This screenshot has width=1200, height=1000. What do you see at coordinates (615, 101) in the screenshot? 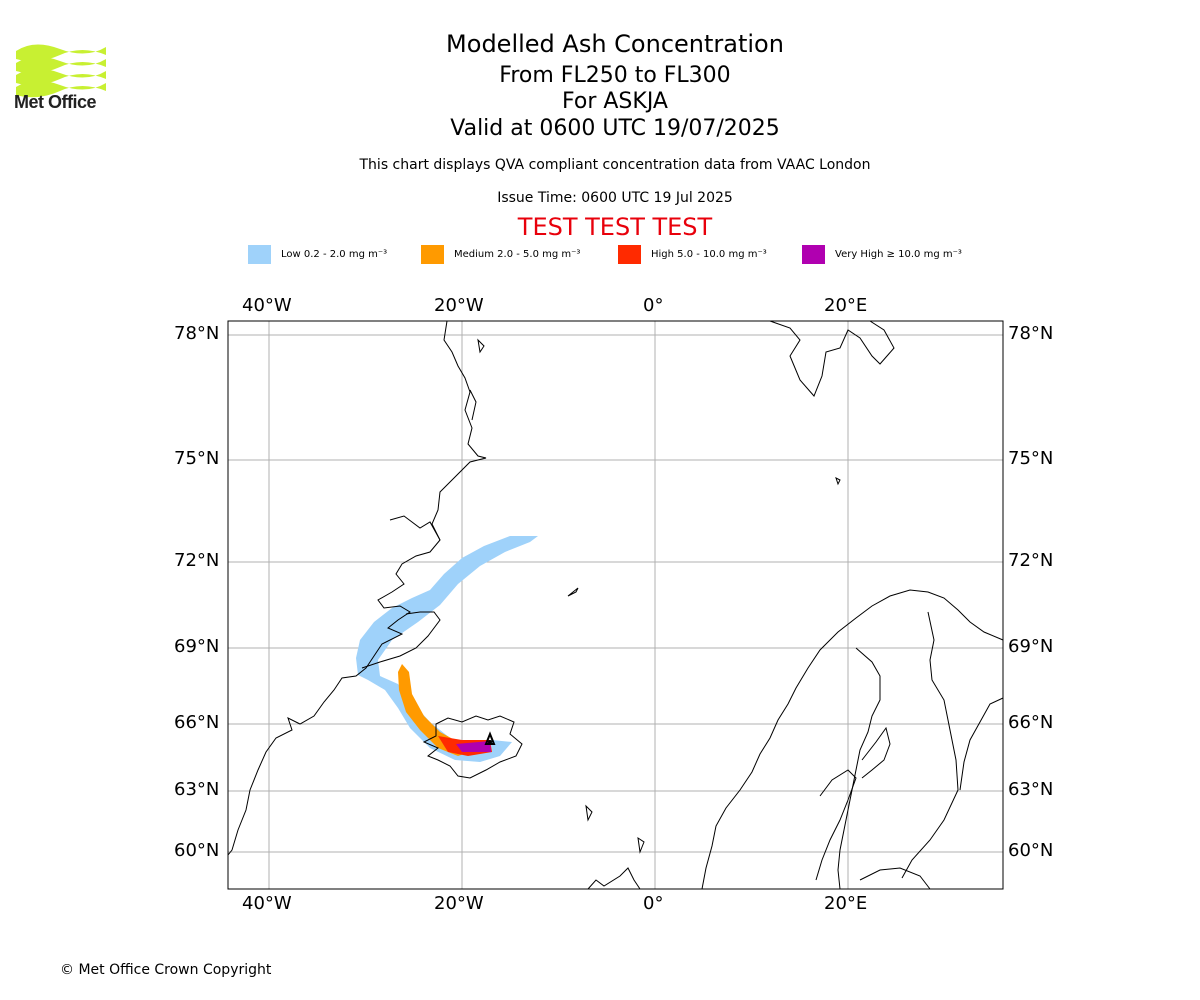
I see `volcano-name: For ASKJA` at bounding box center [615, 101].